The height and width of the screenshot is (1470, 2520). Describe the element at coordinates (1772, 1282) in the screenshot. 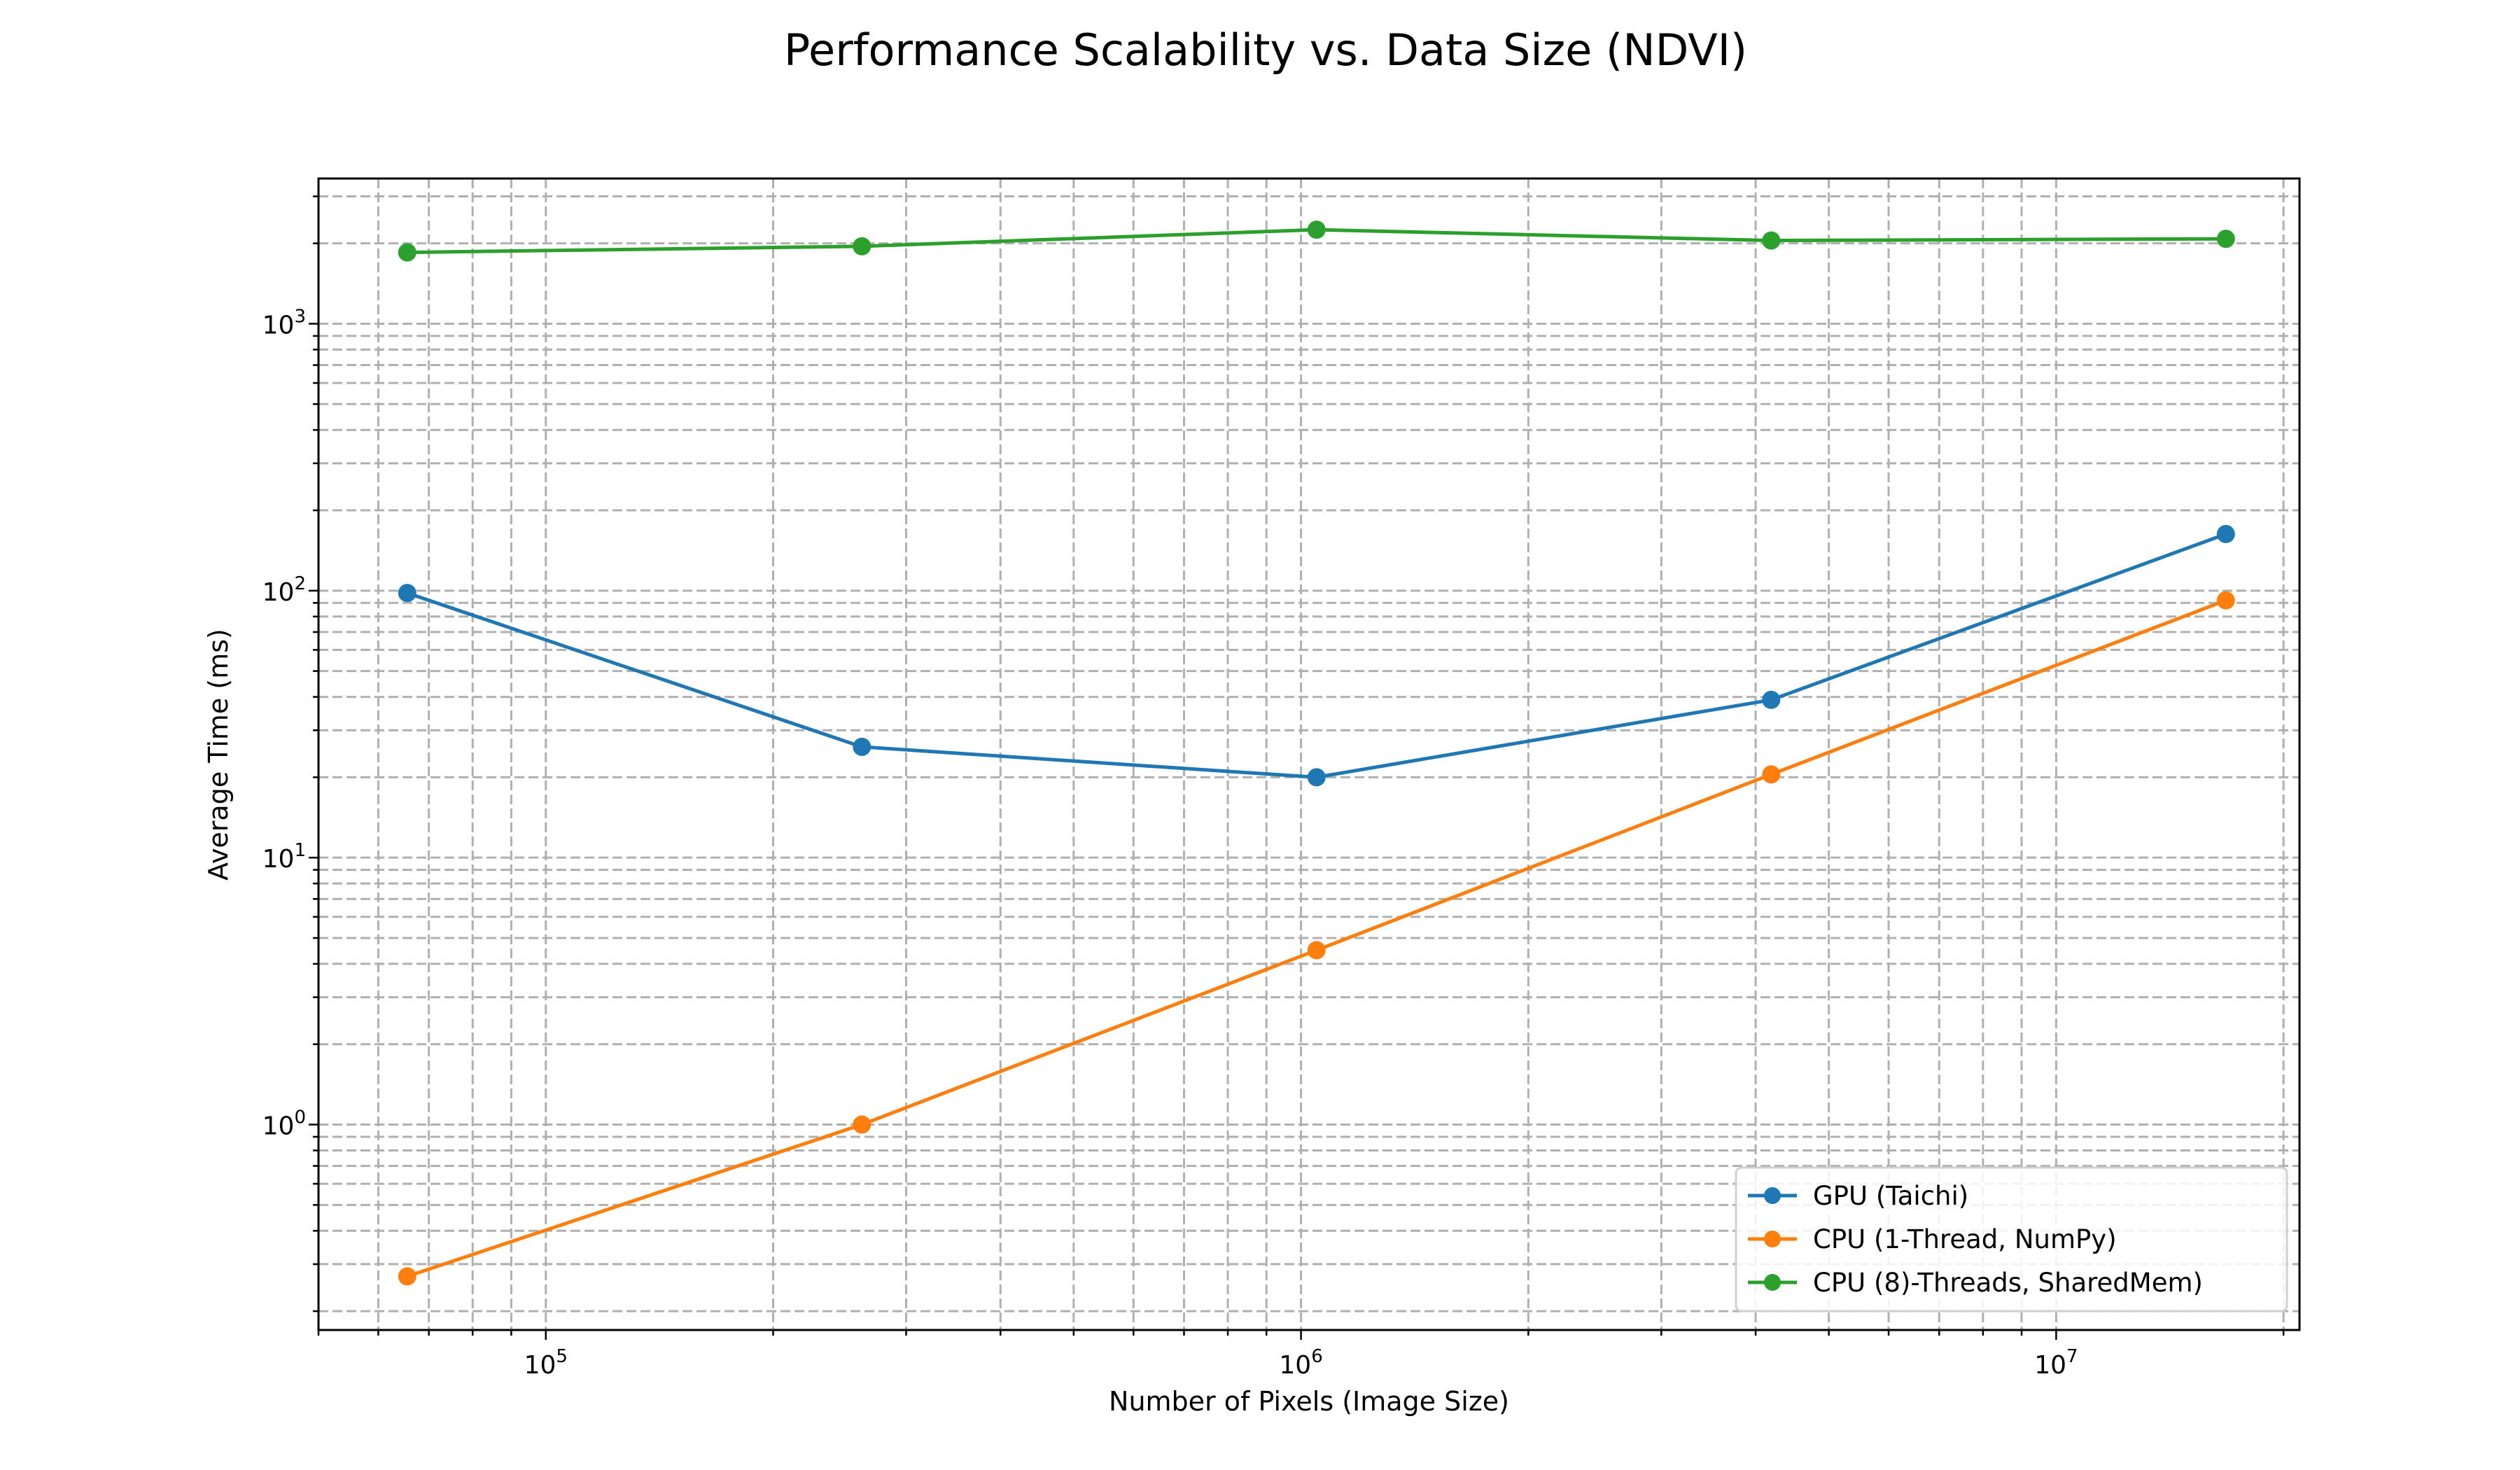

I see `legend-marker-cpu-8threads` at that location.